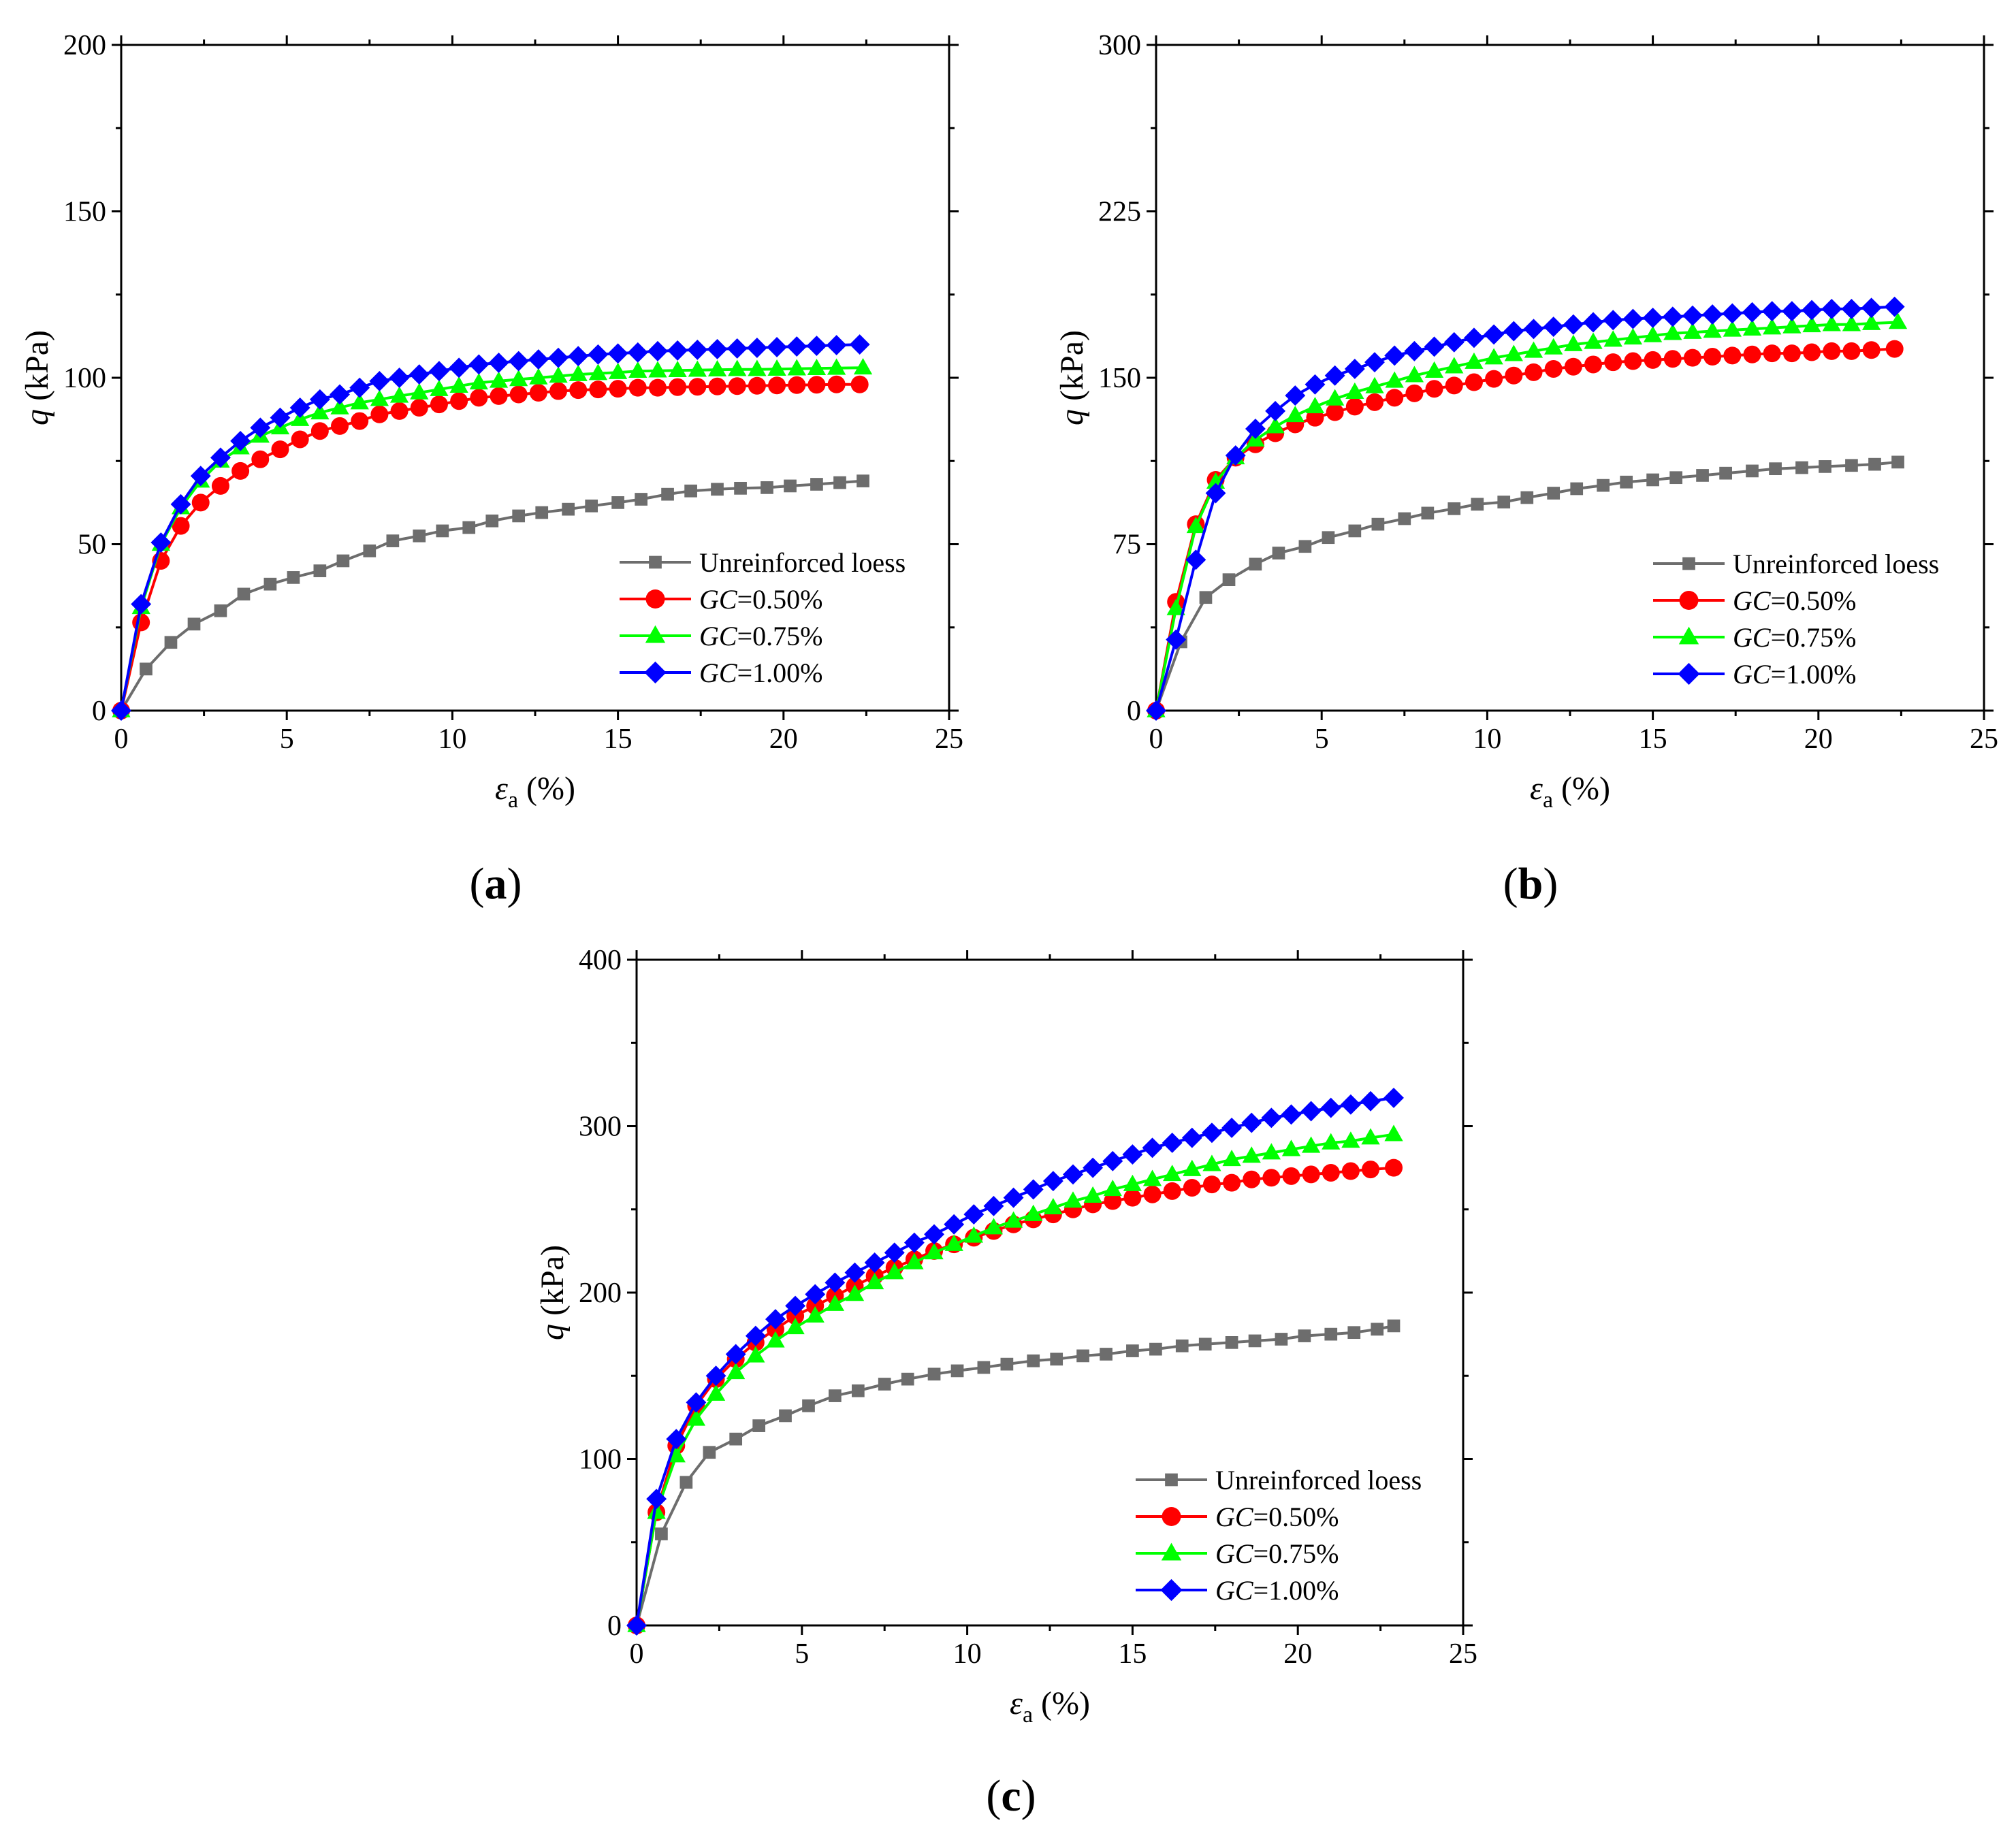 The height and width of the screenshot is (1831, 2016). Describe the element at coordinates (967, 1654) in the screenshot. I see `x-tick-label: 10` at that location.